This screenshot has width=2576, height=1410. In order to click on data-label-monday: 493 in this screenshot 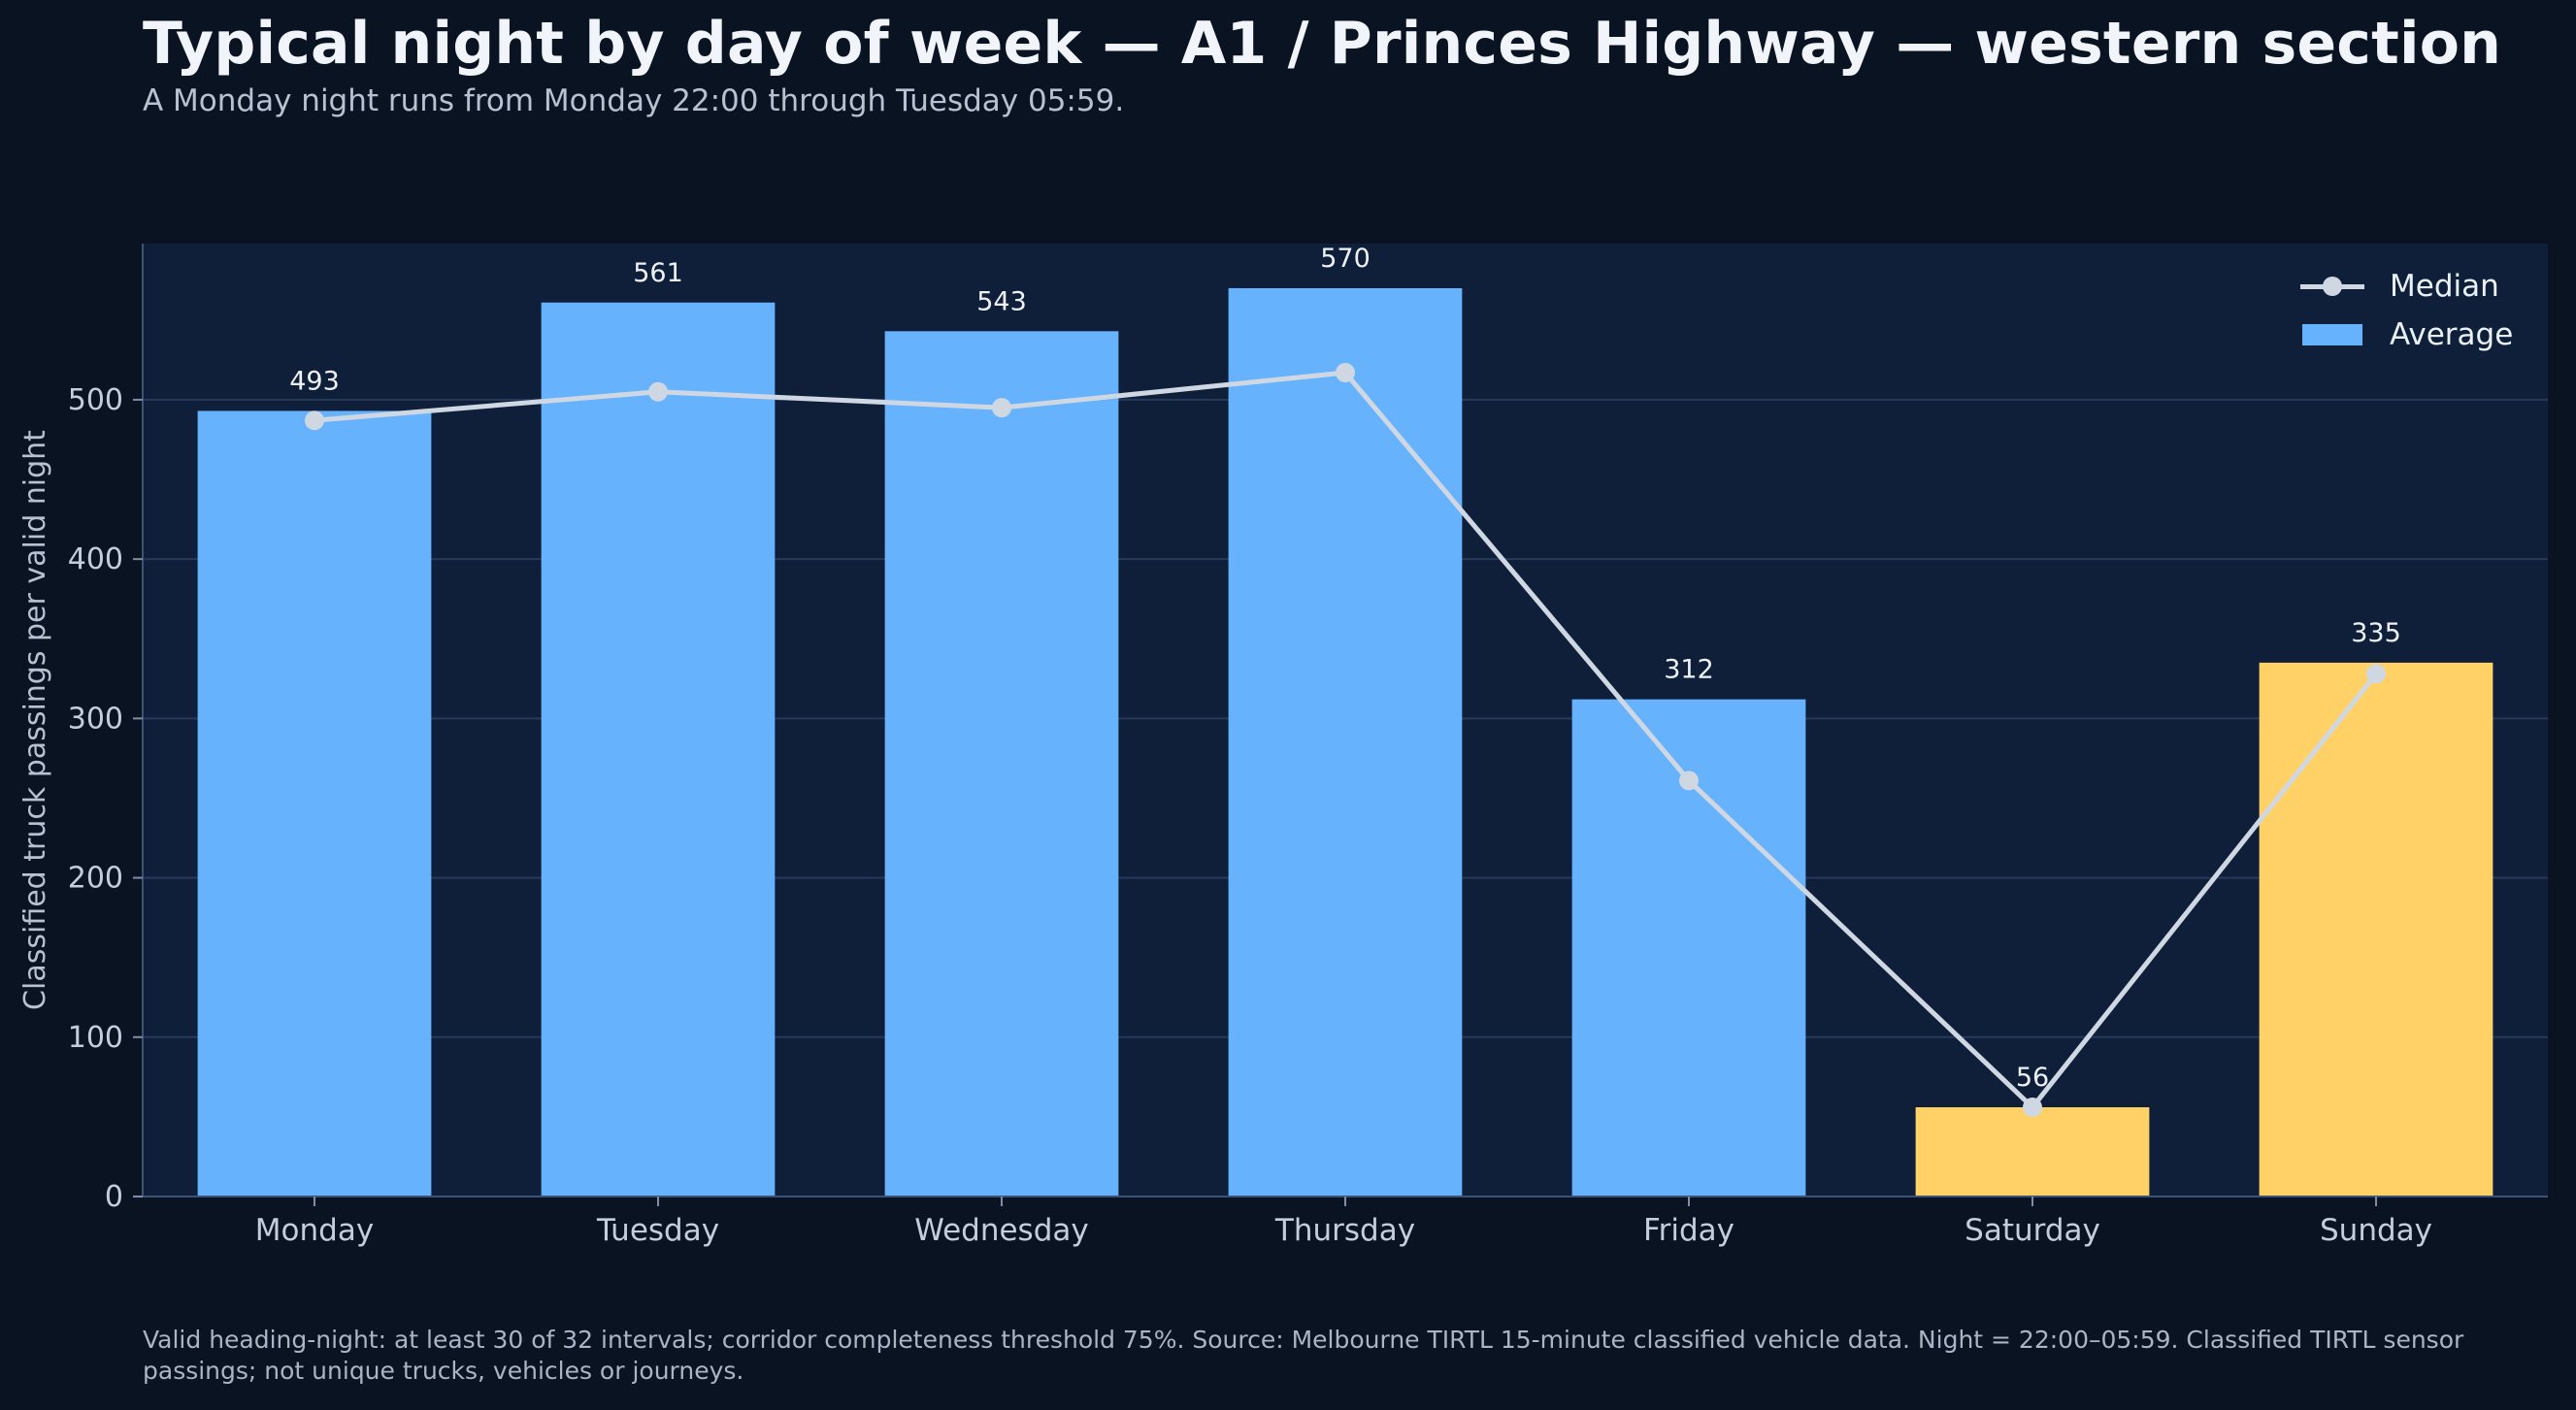, I will do `click(314, 381)`.